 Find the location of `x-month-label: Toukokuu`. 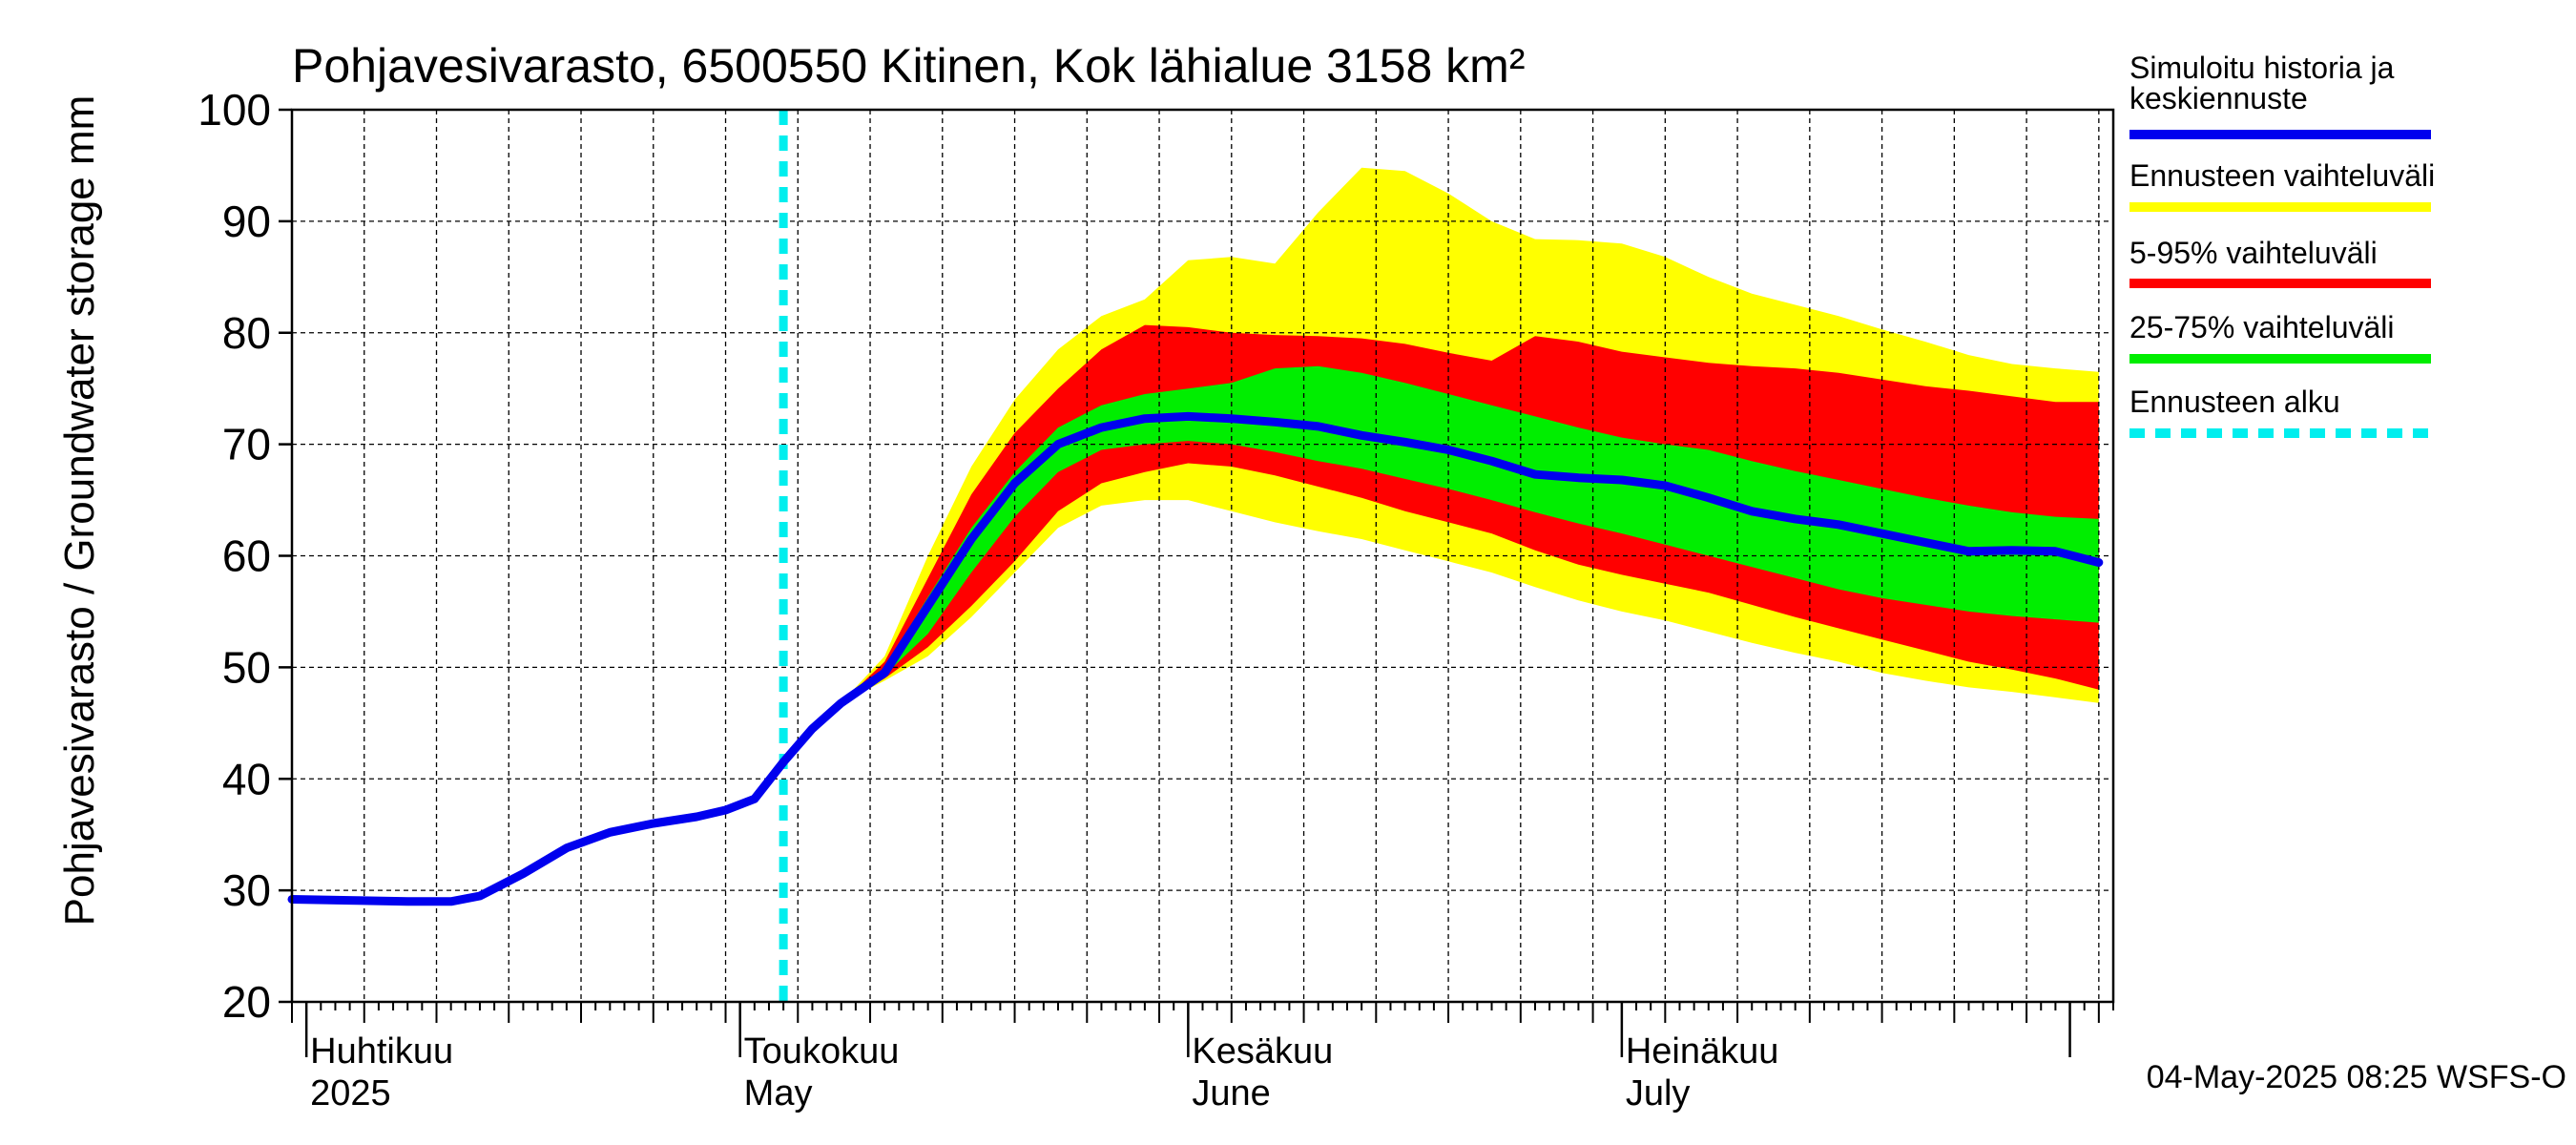

x-month-label: Toukokuu is located at coordinates (822, 1051).